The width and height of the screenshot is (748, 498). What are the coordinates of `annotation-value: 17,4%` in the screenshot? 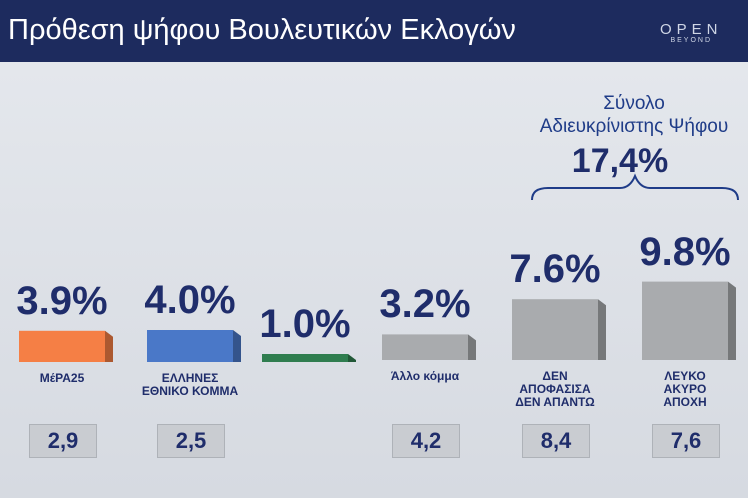 It's located at (620, 161).